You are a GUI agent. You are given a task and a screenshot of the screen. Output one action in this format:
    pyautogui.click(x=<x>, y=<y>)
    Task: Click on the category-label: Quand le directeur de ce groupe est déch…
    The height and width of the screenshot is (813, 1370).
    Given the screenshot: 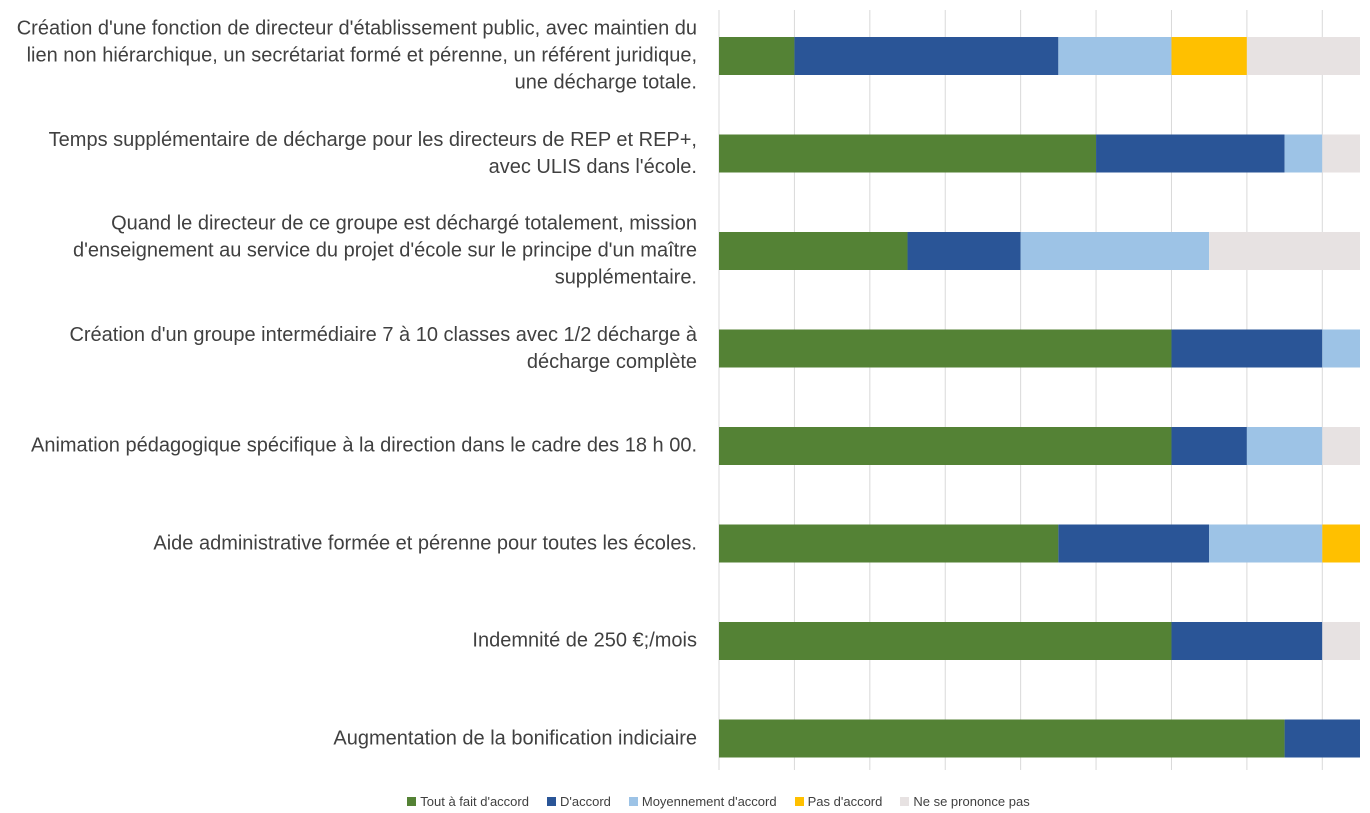 What is the action you would take?
    pyautogui.click(x=384, y=250)
    